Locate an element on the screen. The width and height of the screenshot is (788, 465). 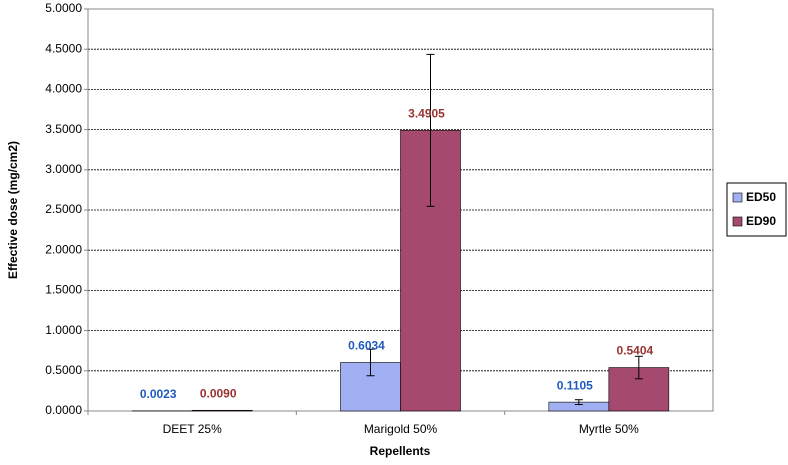
data-label: 0.0090 is located at coordinates (218, 393).